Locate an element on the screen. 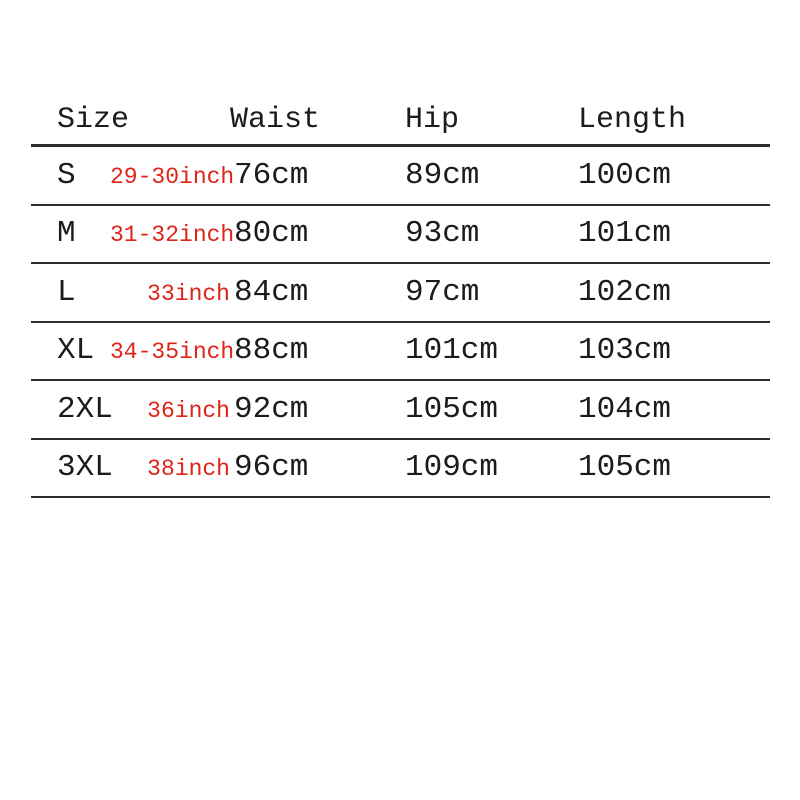  column-header-length: Length is located at coordinates (632, 120).